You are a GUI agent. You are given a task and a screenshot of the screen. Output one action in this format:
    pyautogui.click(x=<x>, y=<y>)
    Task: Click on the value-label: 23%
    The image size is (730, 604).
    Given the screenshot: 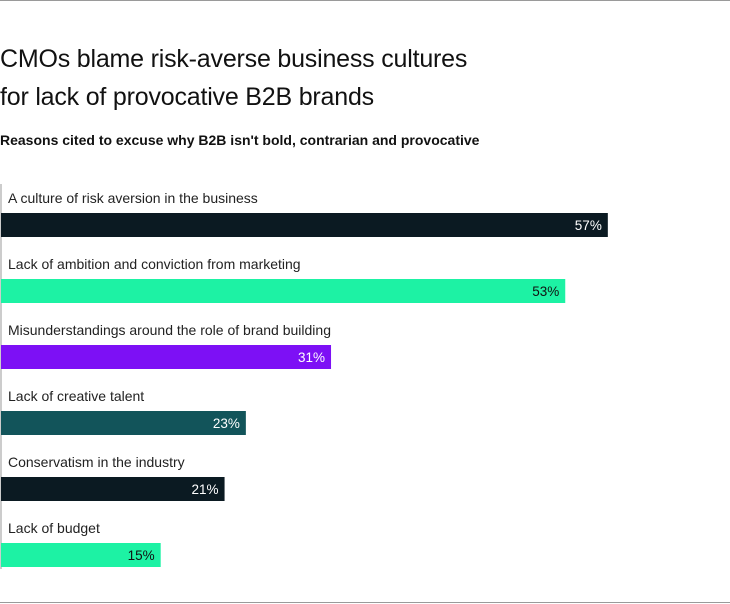 What is the action you would take?
    pyautogui.click(x=226, y=423)
    